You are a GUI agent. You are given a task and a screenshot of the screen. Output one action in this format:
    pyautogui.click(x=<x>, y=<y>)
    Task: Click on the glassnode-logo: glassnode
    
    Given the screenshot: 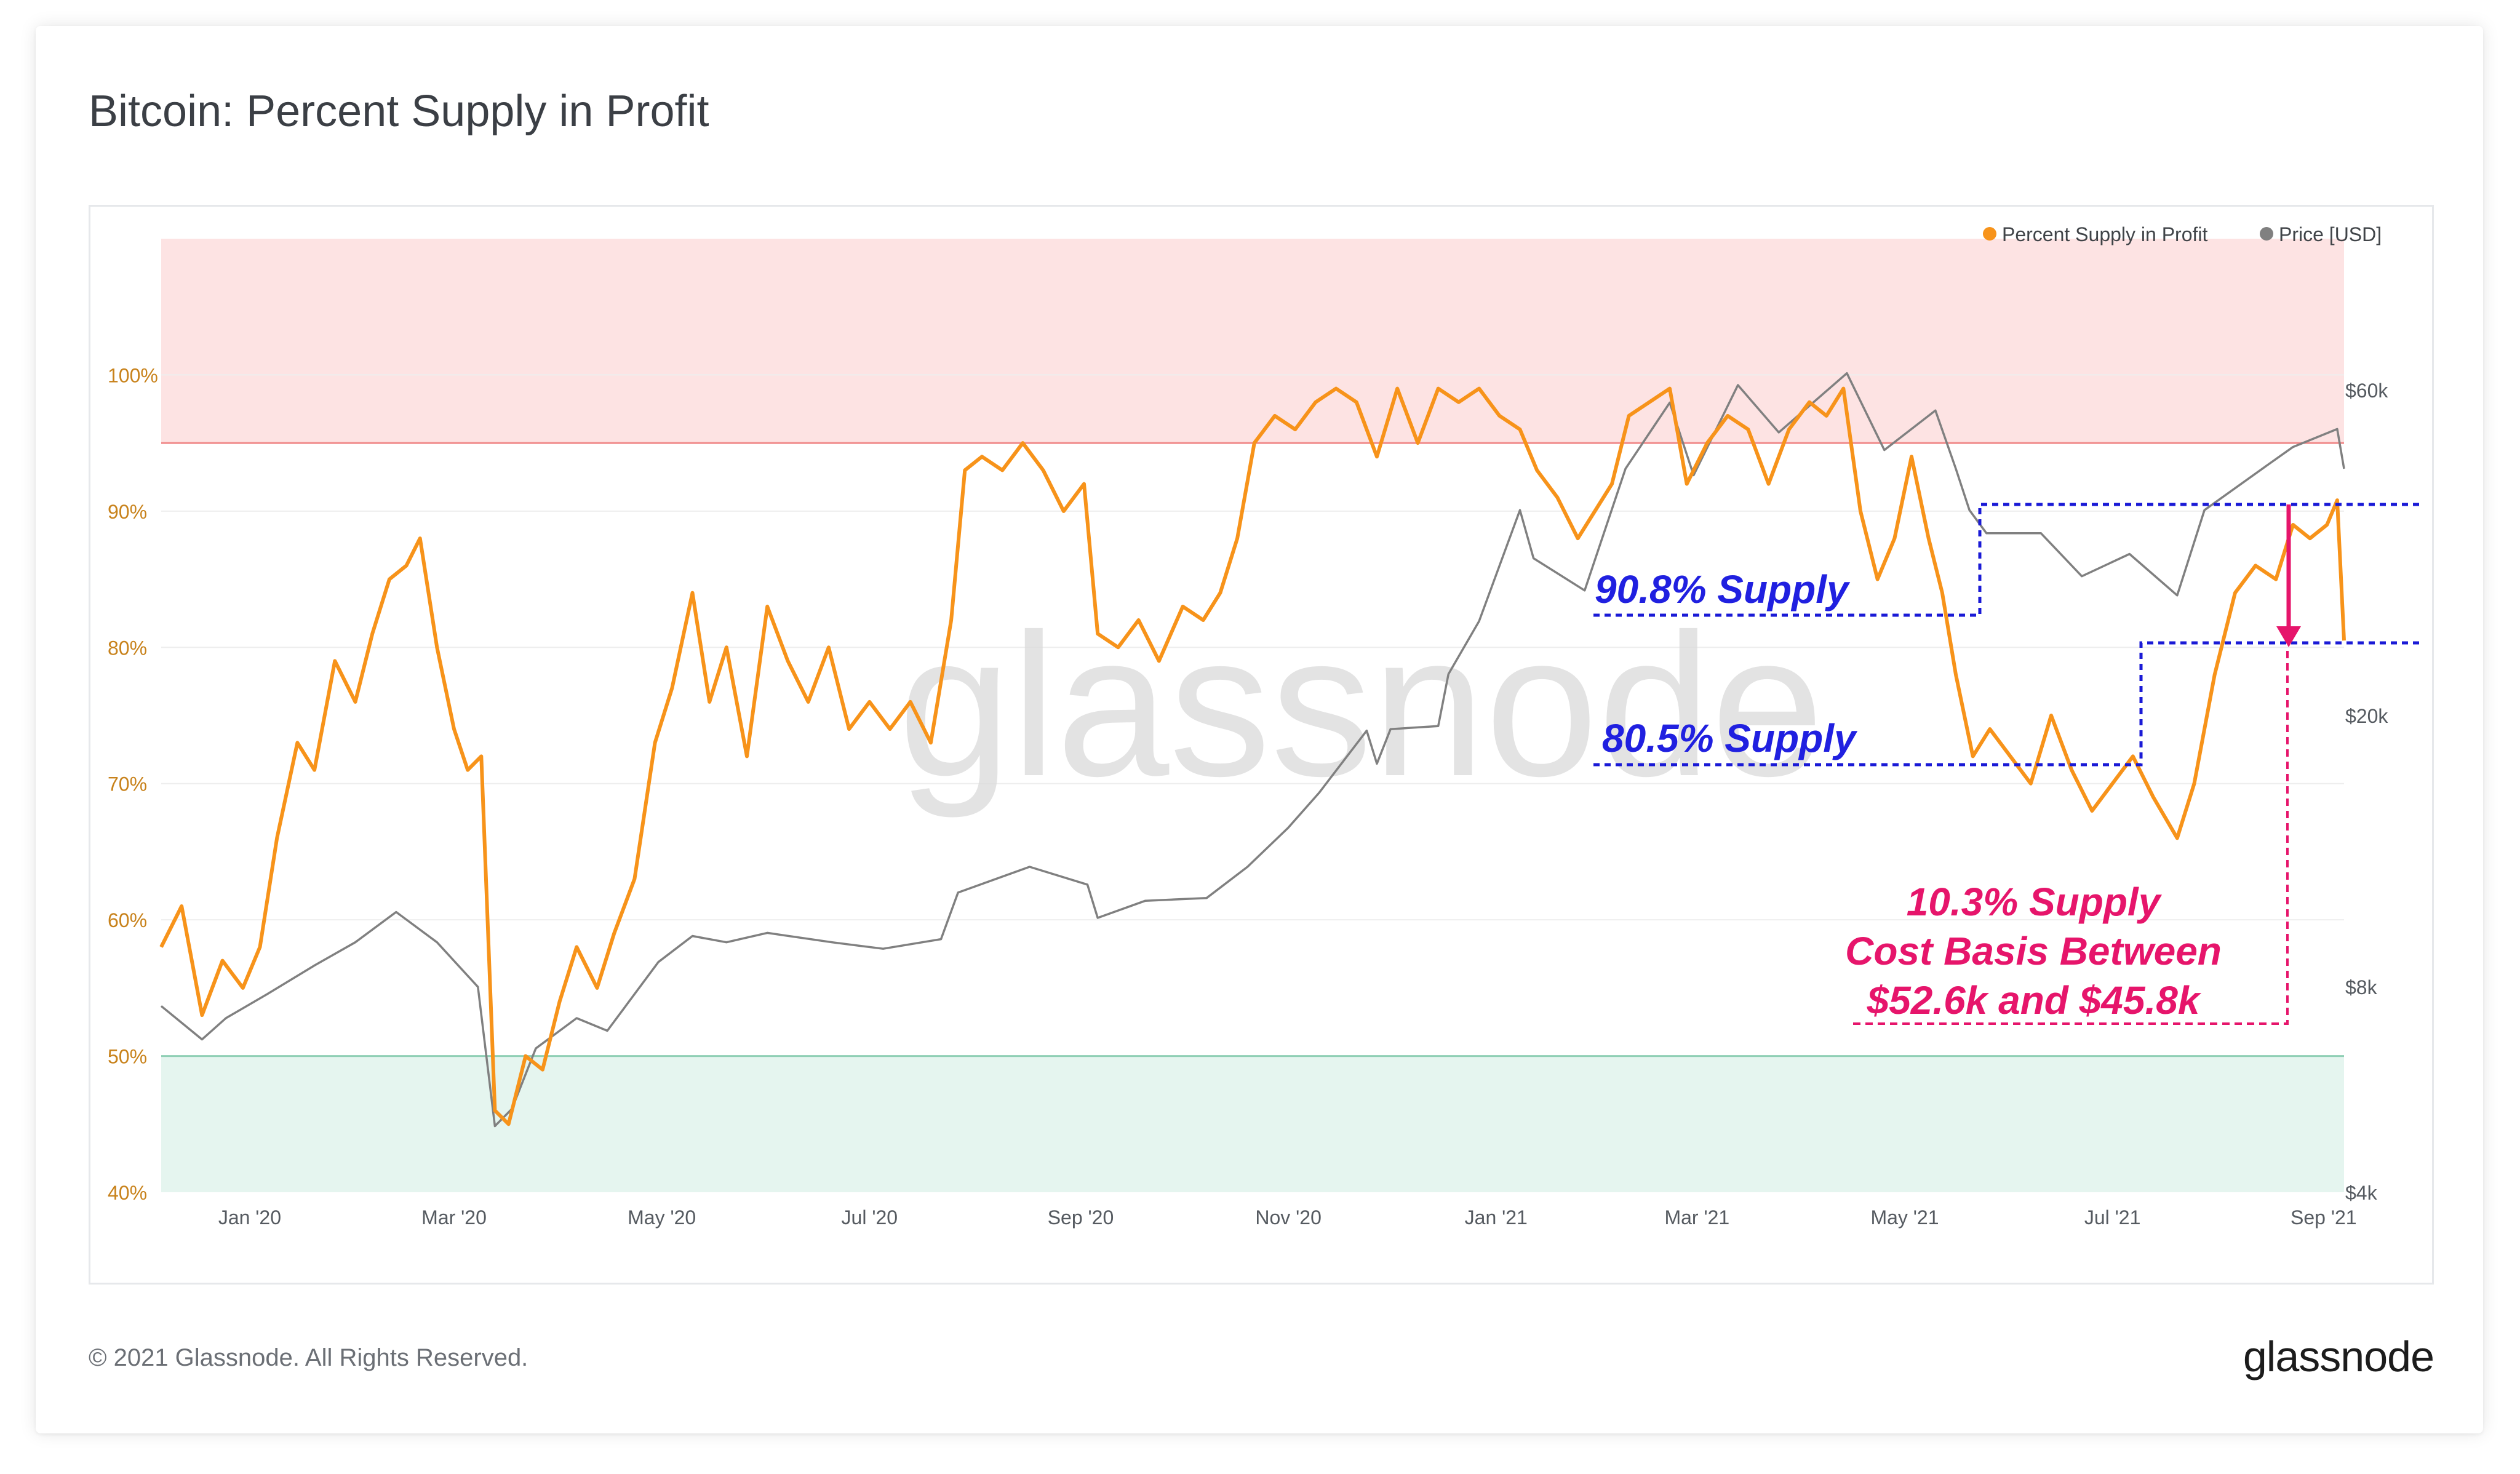 What is the action you would take?
    pyautogui.click(x=2338, y=1356)
    